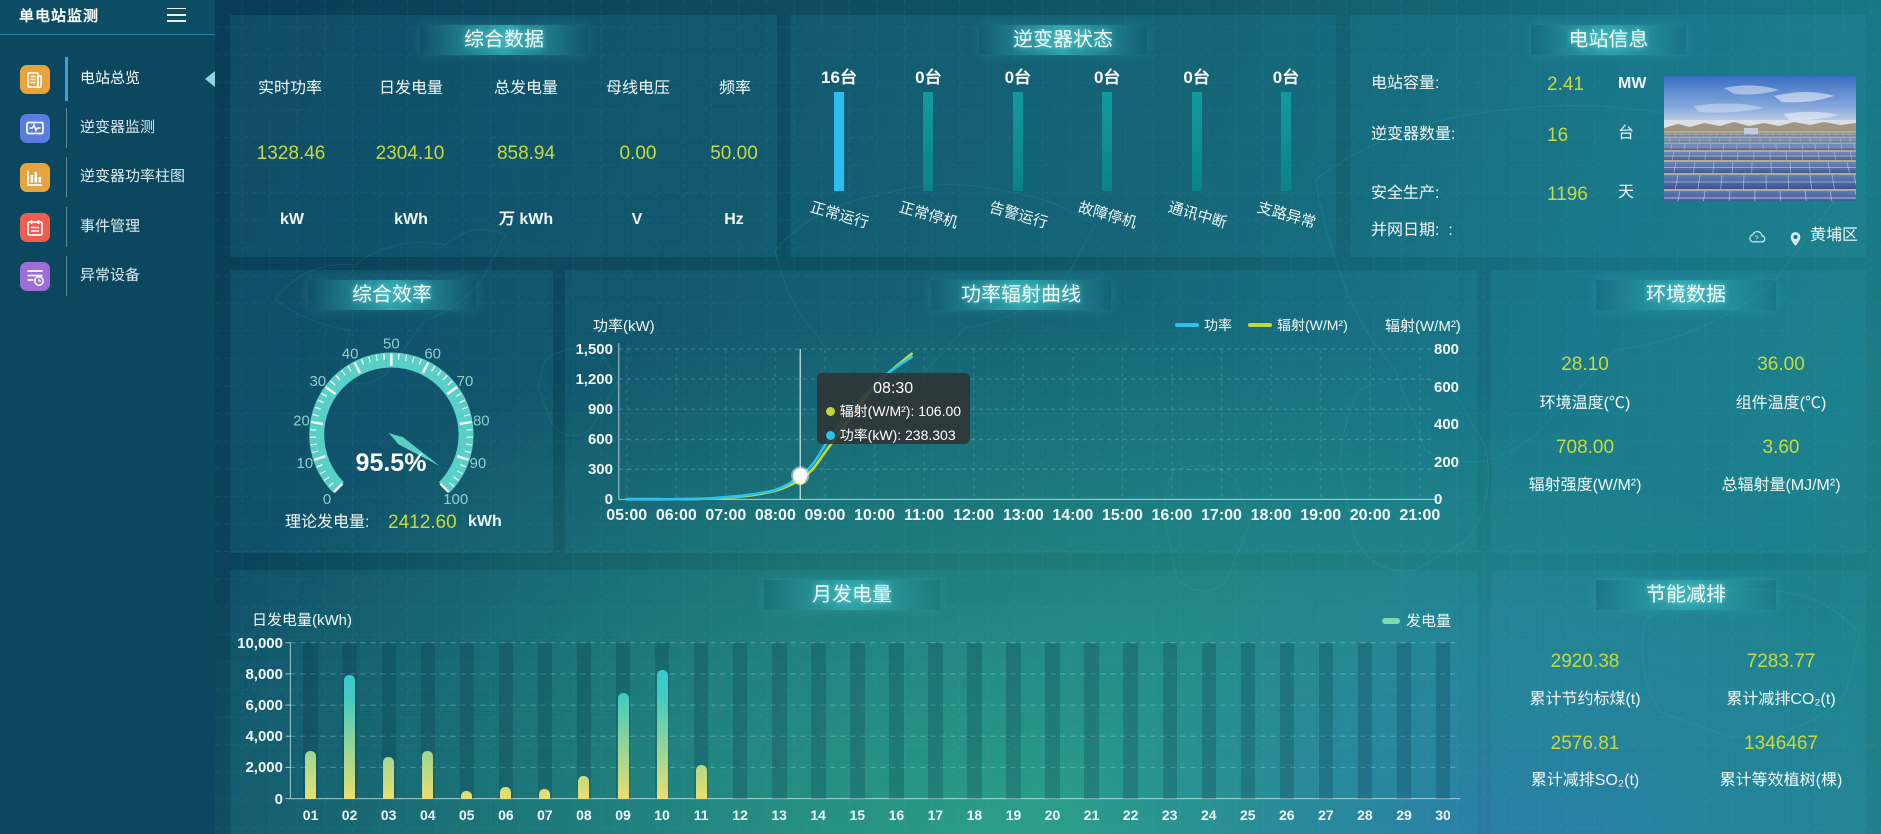 The height and width of the screenshot is (834, 1881). Describe the element at coordinates (350, 354) in the screenshot. I see `svg-text: 40` at that location.